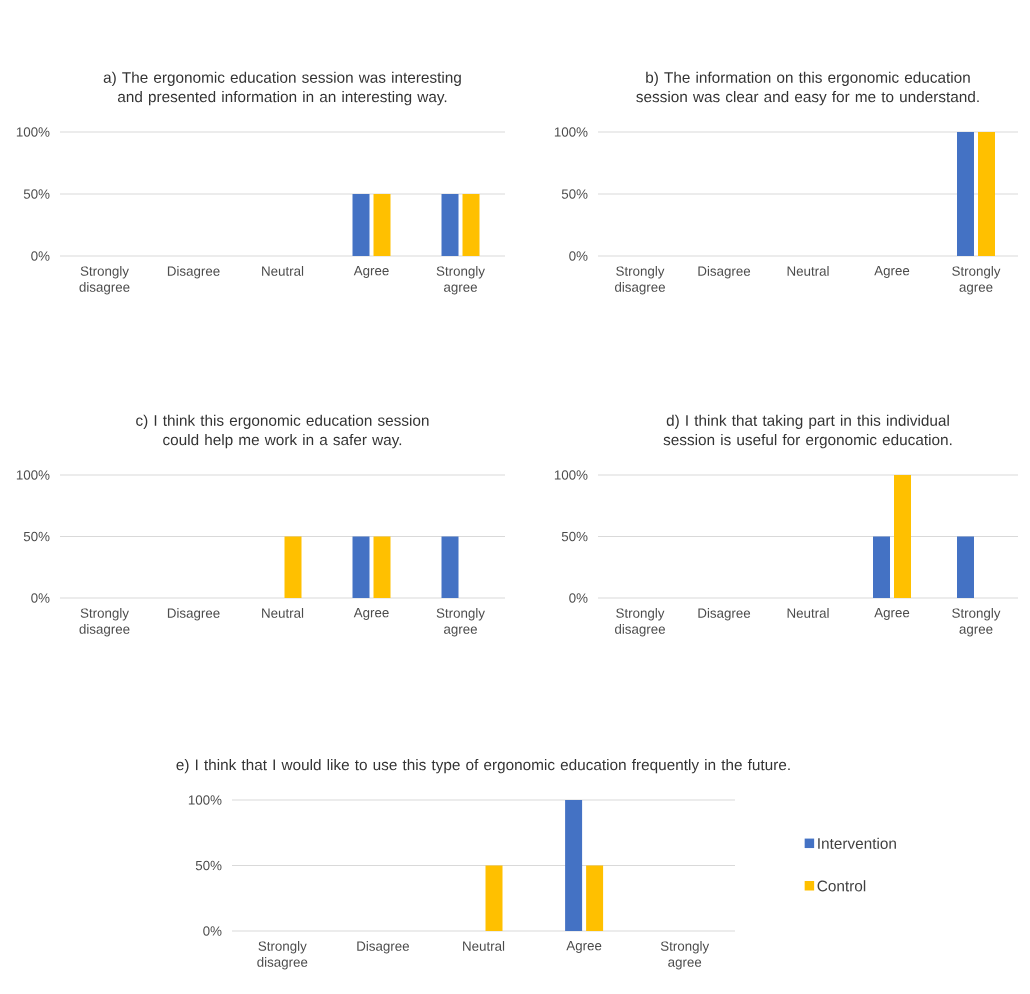 This screenshot has width=1030, height=994. I want to click on chart-title: b) The information on this ergonomic education session was clear and easy for me to understand., so click(807, 88).